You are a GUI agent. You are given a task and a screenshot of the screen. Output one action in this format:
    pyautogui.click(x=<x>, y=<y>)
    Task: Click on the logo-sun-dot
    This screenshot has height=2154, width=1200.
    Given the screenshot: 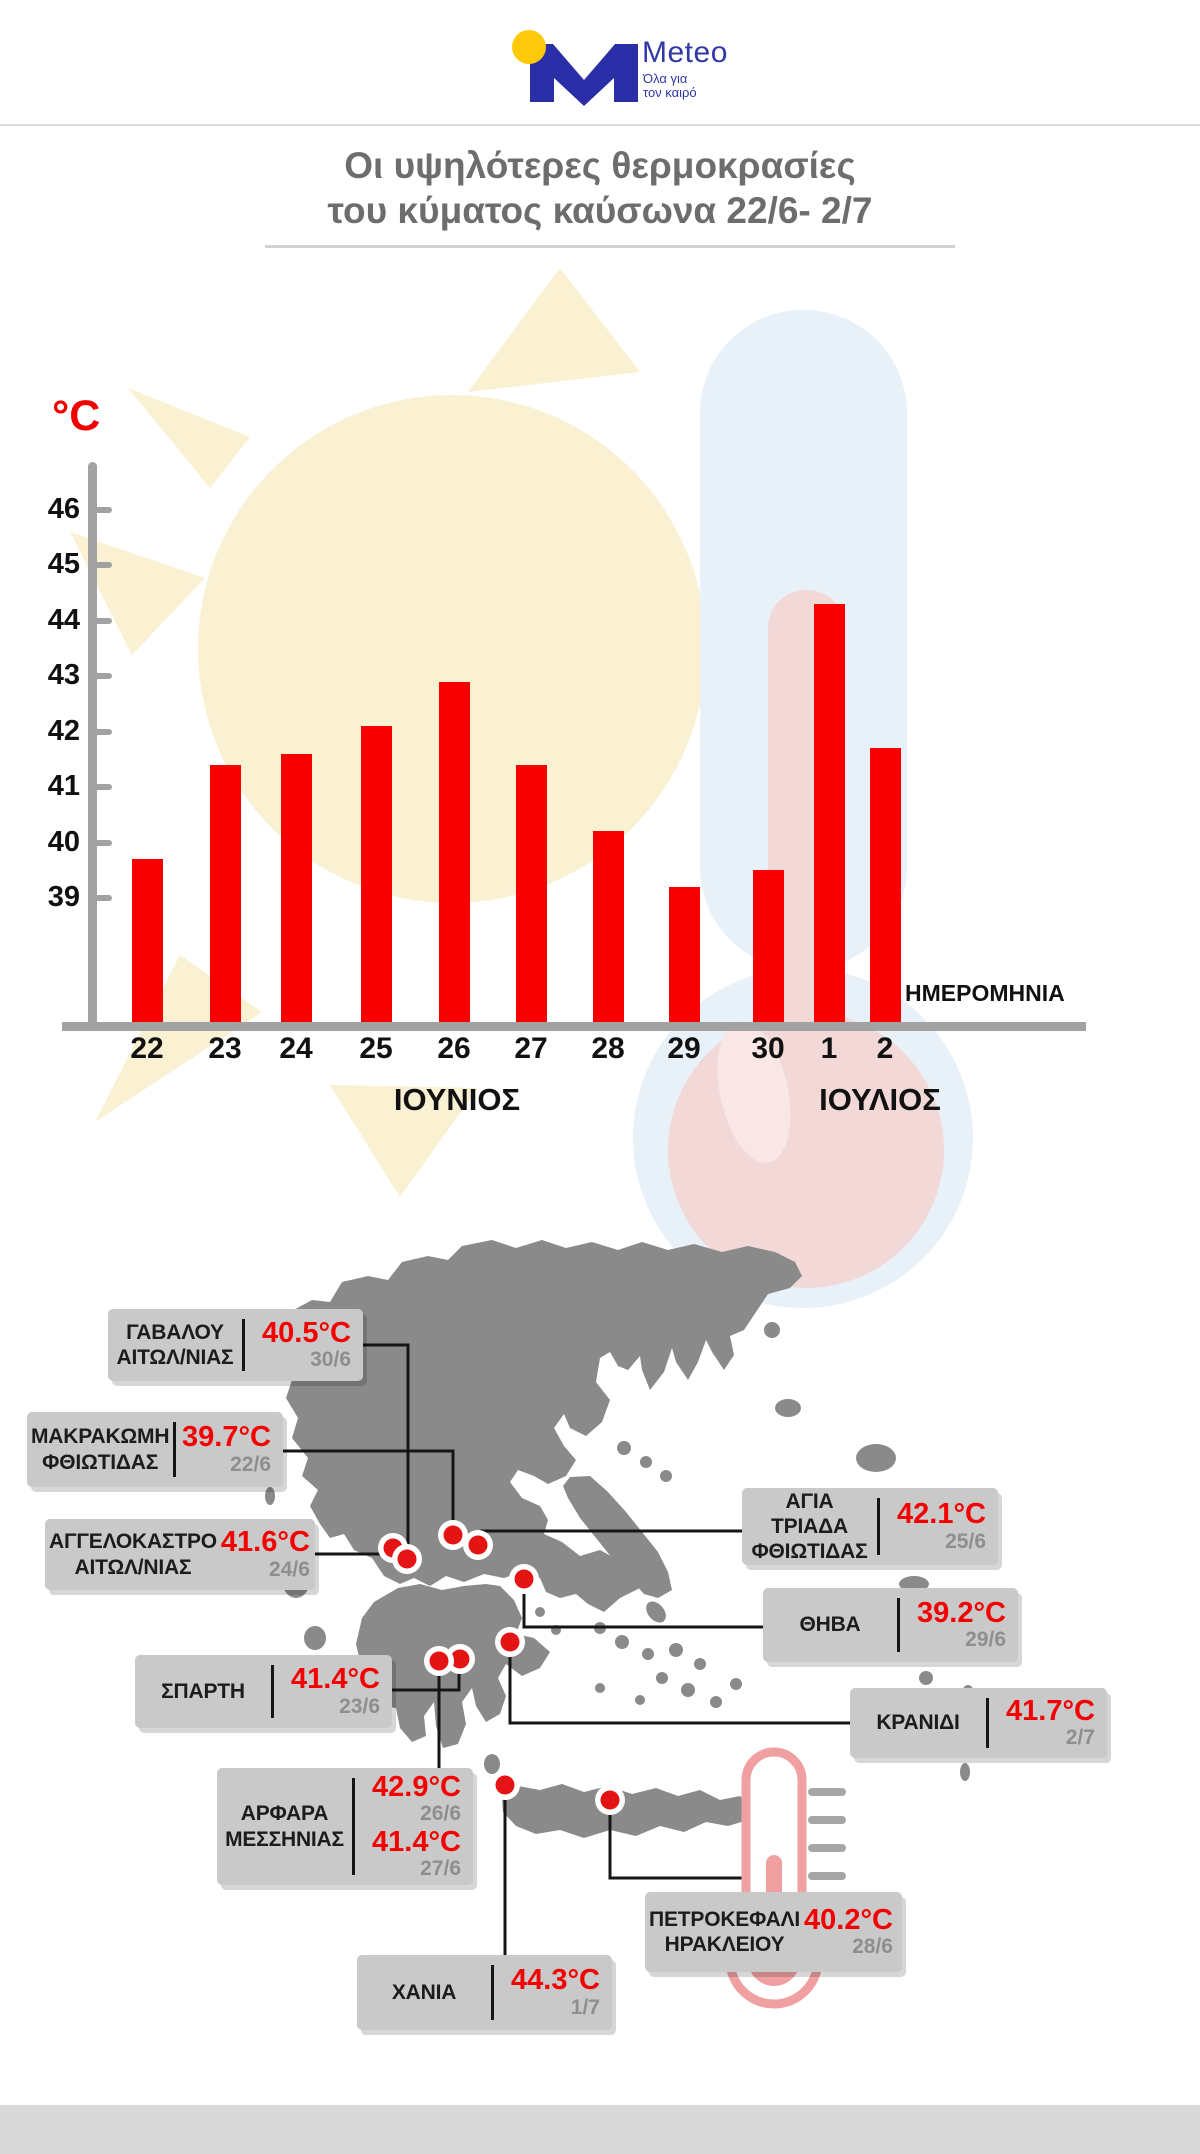 What is the action you would take?
    pyautogui.click(x=529, y=47)
    